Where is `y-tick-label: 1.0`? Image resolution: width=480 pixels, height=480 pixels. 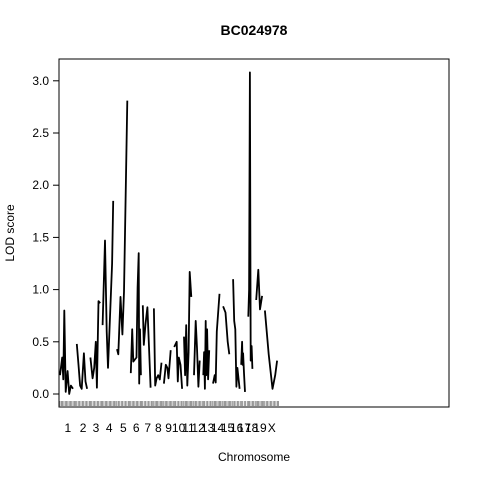 y-tick-label: 1.0 is located at coordinates (40, 290).